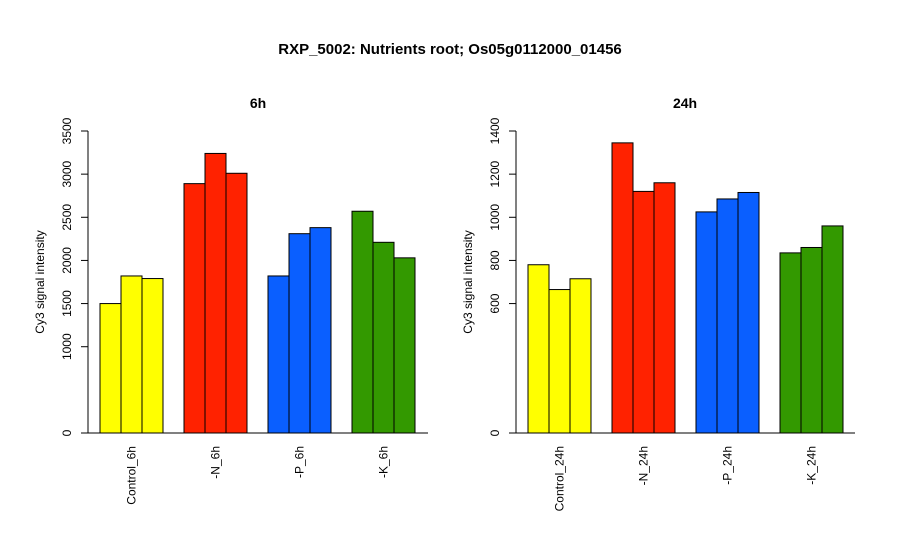  Describe the element at coordinates (320, 330) in the screenshot. I see `bar--P_6h-3` at that location.